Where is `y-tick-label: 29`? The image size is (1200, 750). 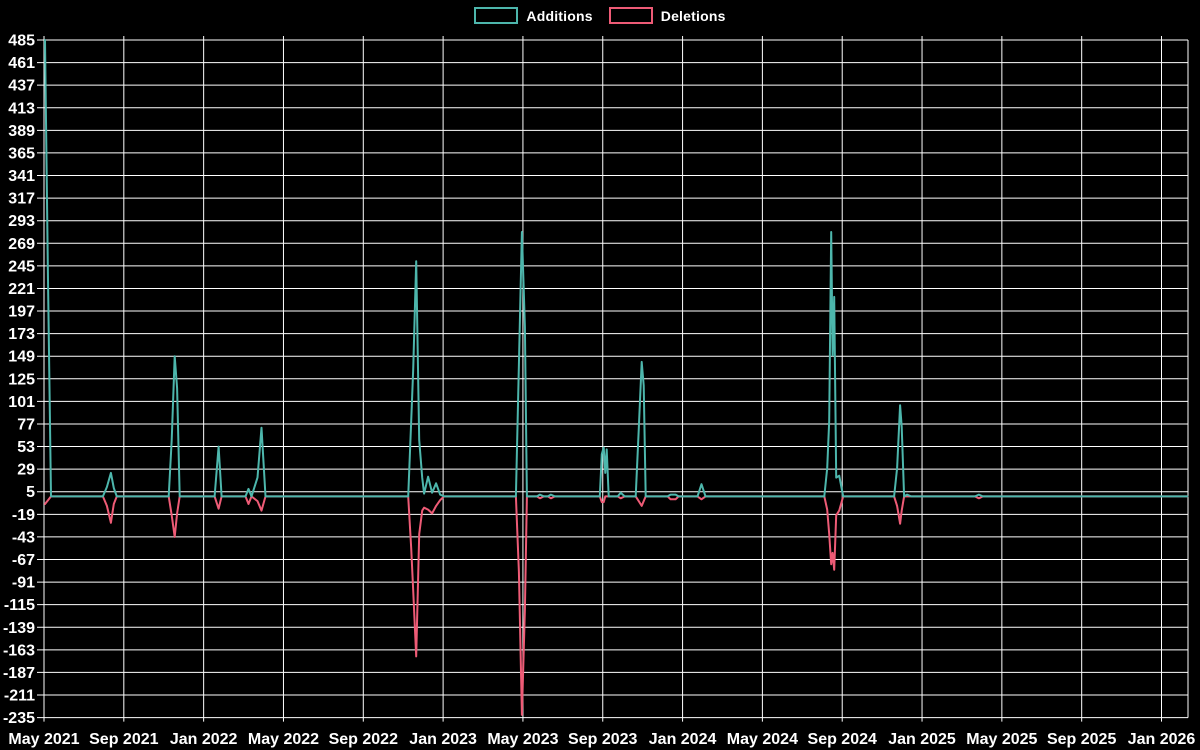
y-tick-label: 29 is located at coordinates (26, 470).